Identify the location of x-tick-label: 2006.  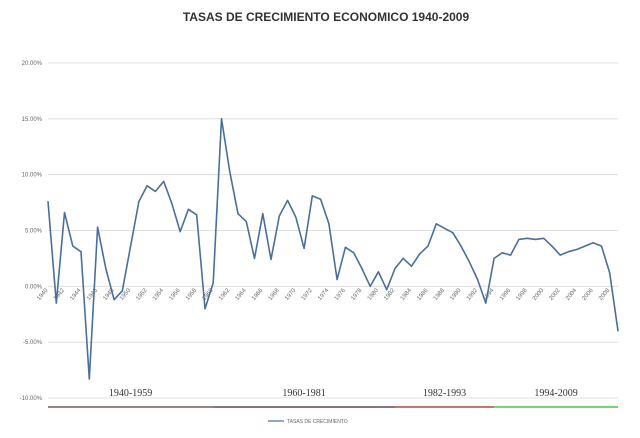
(589, 294).